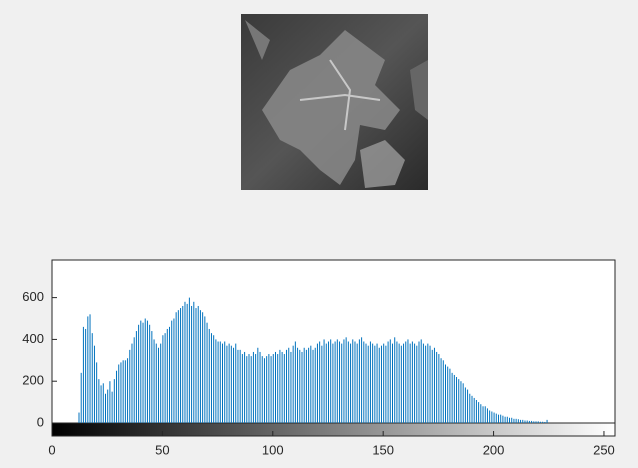 This screenshot has height=468, width=638. I want to click on image, so click(334, 102).